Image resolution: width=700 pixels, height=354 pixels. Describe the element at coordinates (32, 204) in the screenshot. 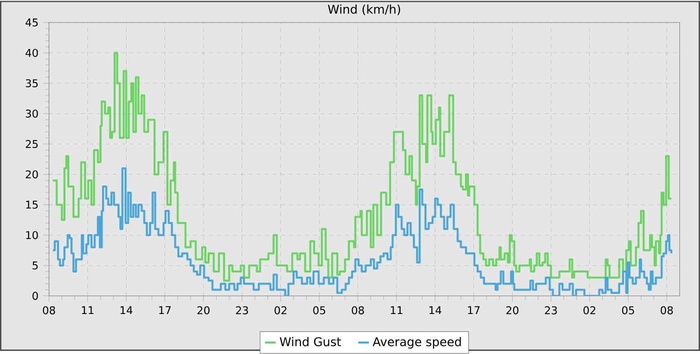

I see `y-tick-label: 15` at that location.